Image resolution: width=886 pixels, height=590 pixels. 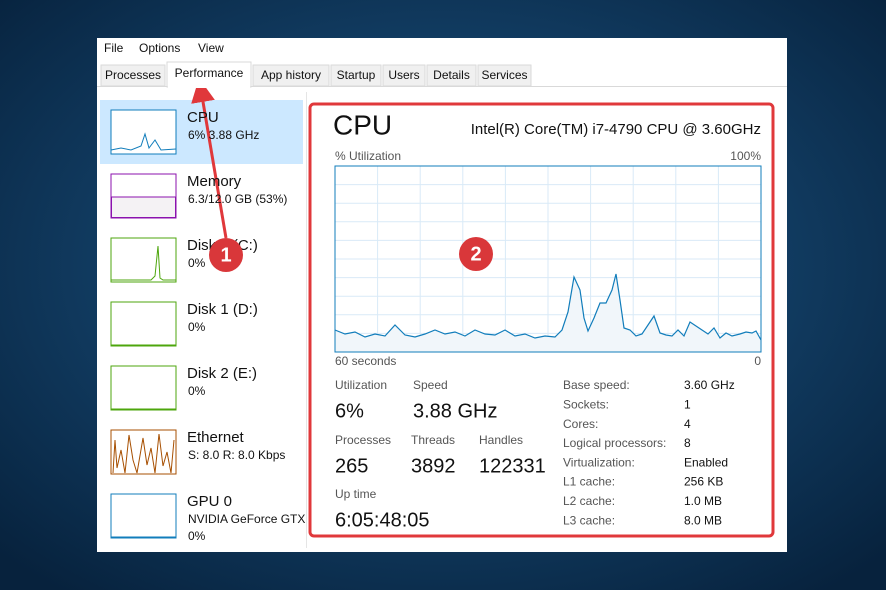 I want to click on sidebar-detail: S: 8.0 R: 8.0 Kbps, so click(x=236, y=455).